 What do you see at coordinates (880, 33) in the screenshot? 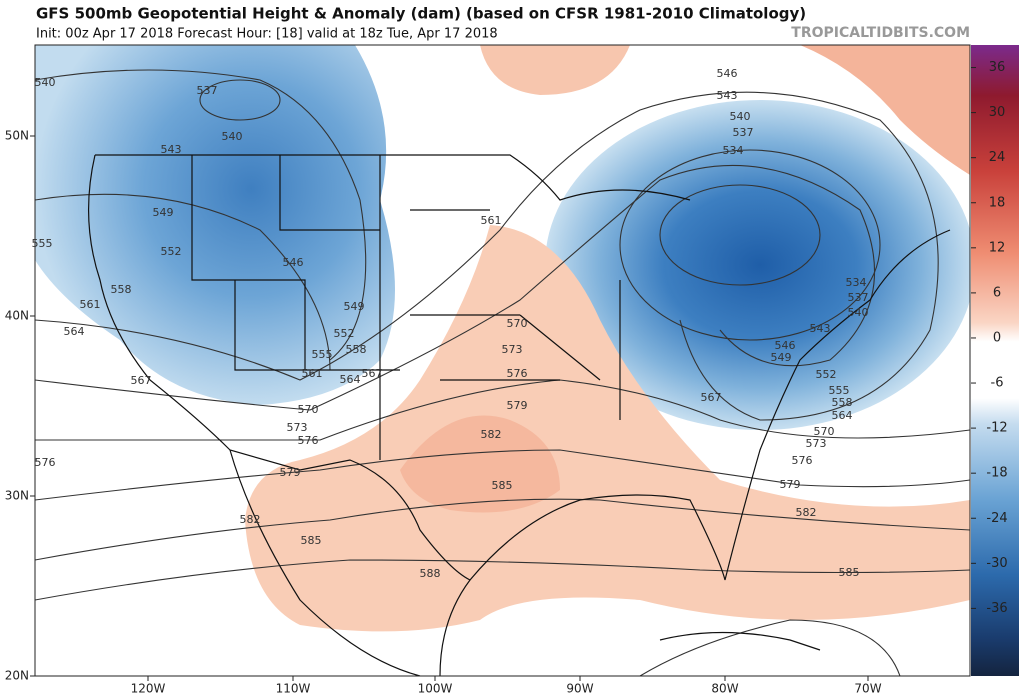
I see `watermark: TROPICALTIDBITS.COM` at bounding box center [880, 33].